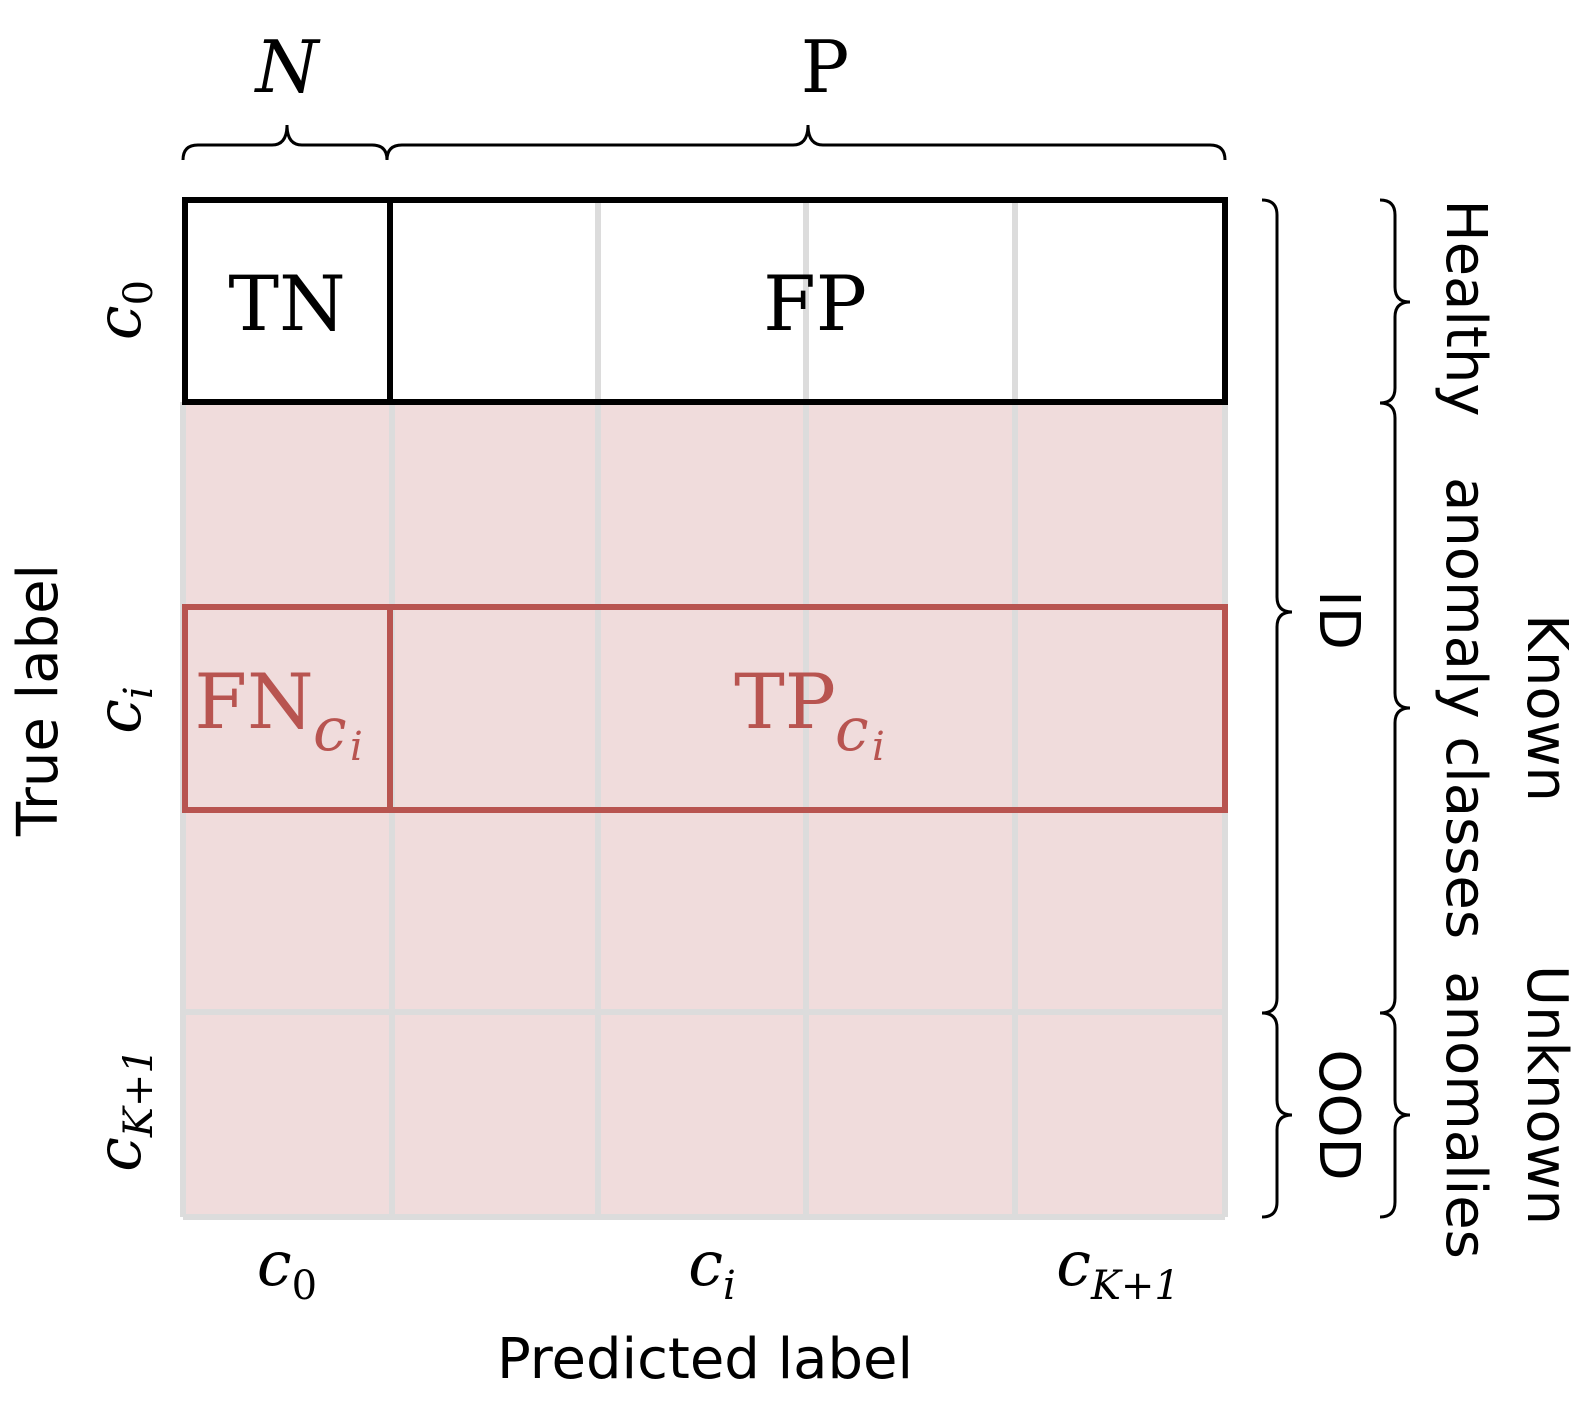 The height and width of the screenshot is (1406, 1586). I want to click on x-tick-ci-base: c, so click(705, 1263).